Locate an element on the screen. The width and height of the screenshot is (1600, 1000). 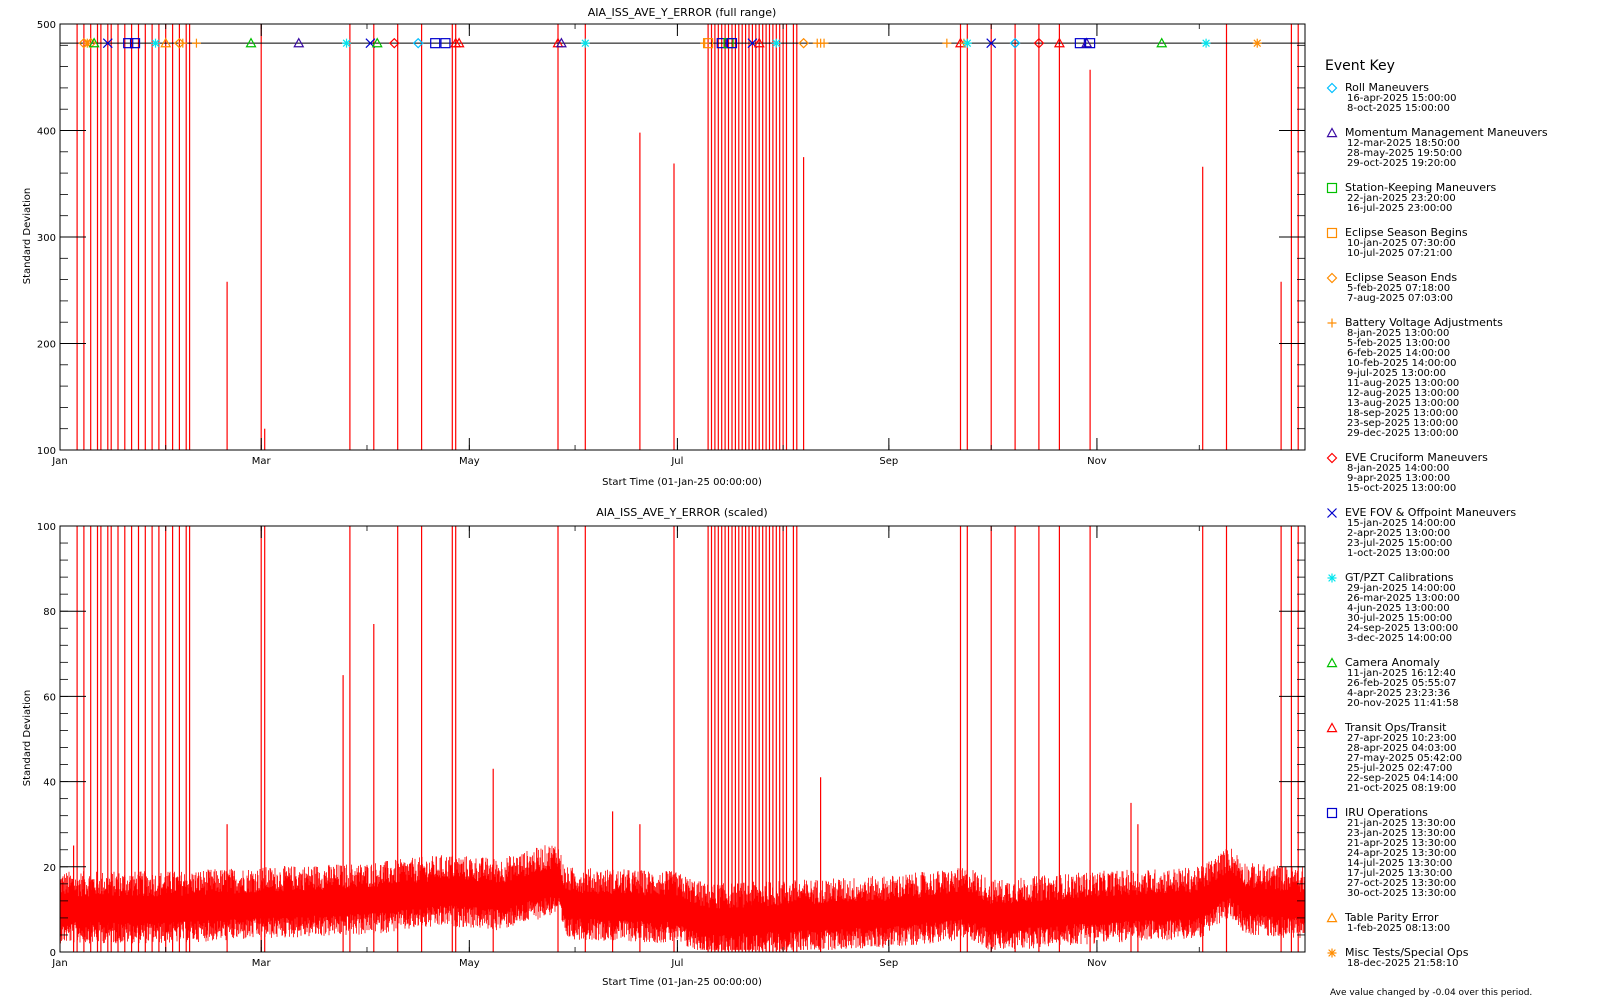
y-tick-label: 40 is located at coordinates (49, 783).